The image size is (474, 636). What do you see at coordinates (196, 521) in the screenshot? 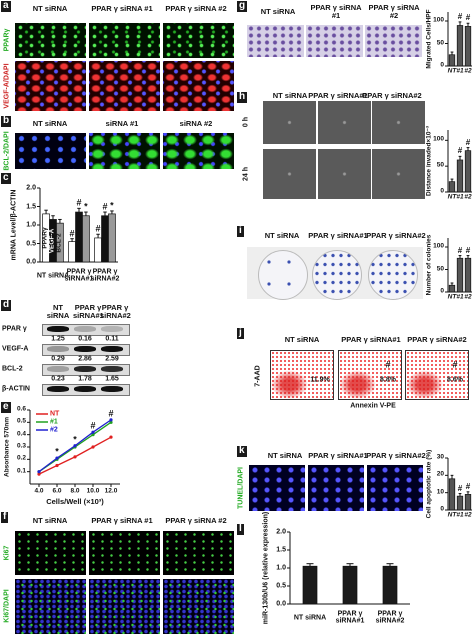
I see `column-header: PPAR γ siRNA #2` at bounding box center [196, 521].